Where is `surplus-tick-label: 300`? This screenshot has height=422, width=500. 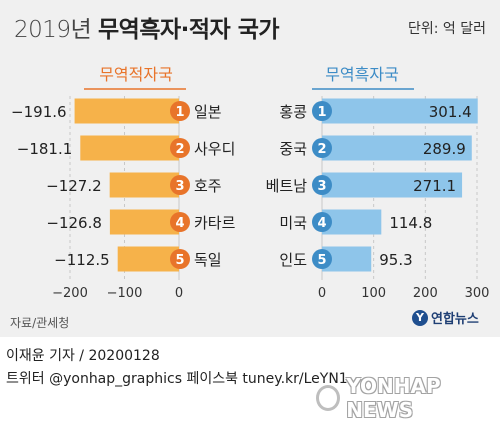
surplus-tick-label: 300 is located at coordinates (477, 293).